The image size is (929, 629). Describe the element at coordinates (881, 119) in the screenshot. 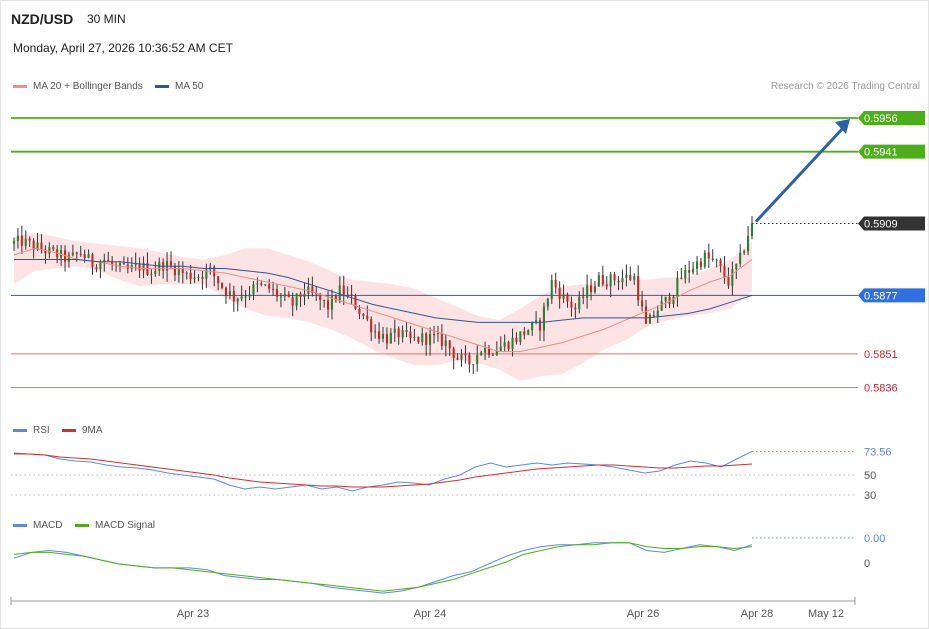

I see `level-label: 0.5956` at that location.